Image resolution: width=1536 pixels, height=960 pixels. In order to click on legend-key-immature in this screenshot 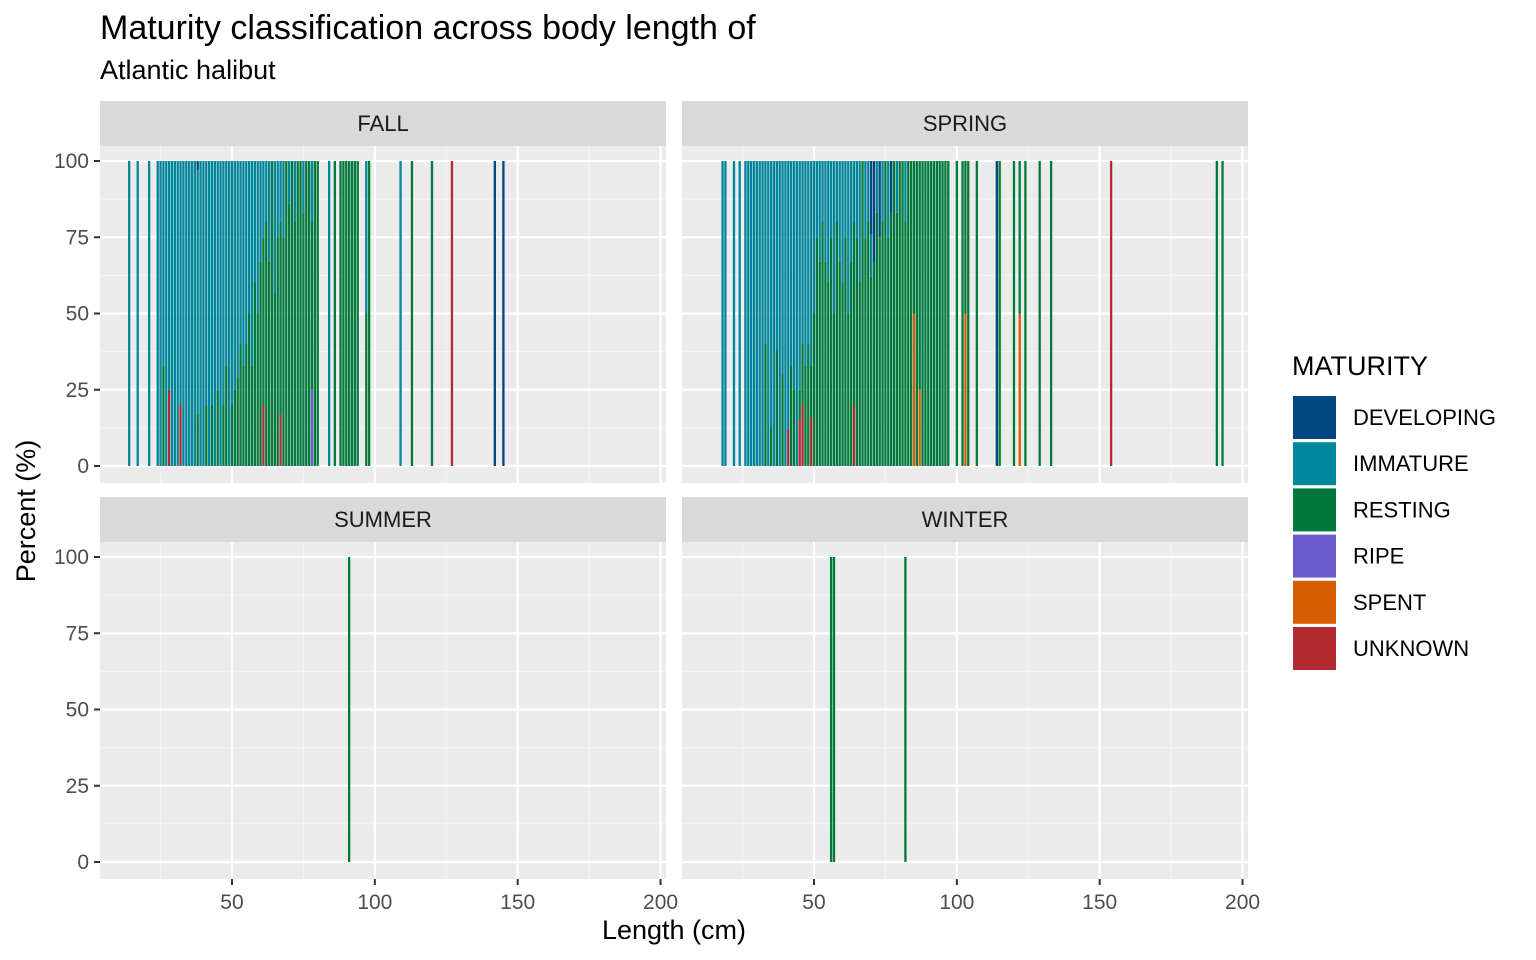, I will do `click(1314, 464)`.